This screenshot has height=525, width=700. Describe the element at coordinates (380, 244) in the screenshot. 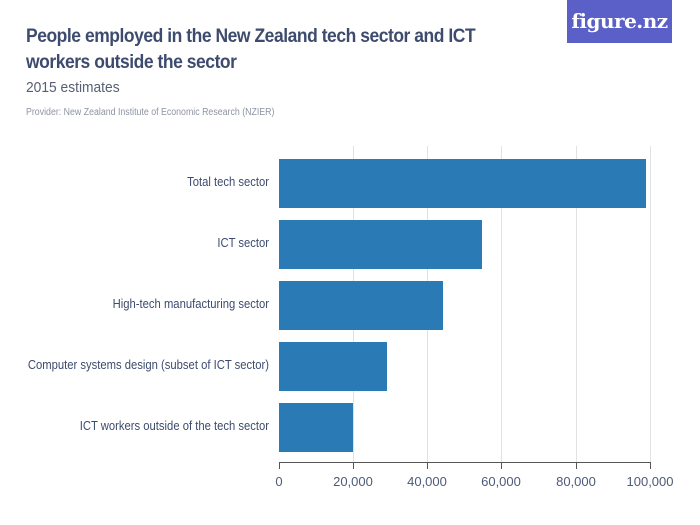

I see `bar-ict-sector` at that location.